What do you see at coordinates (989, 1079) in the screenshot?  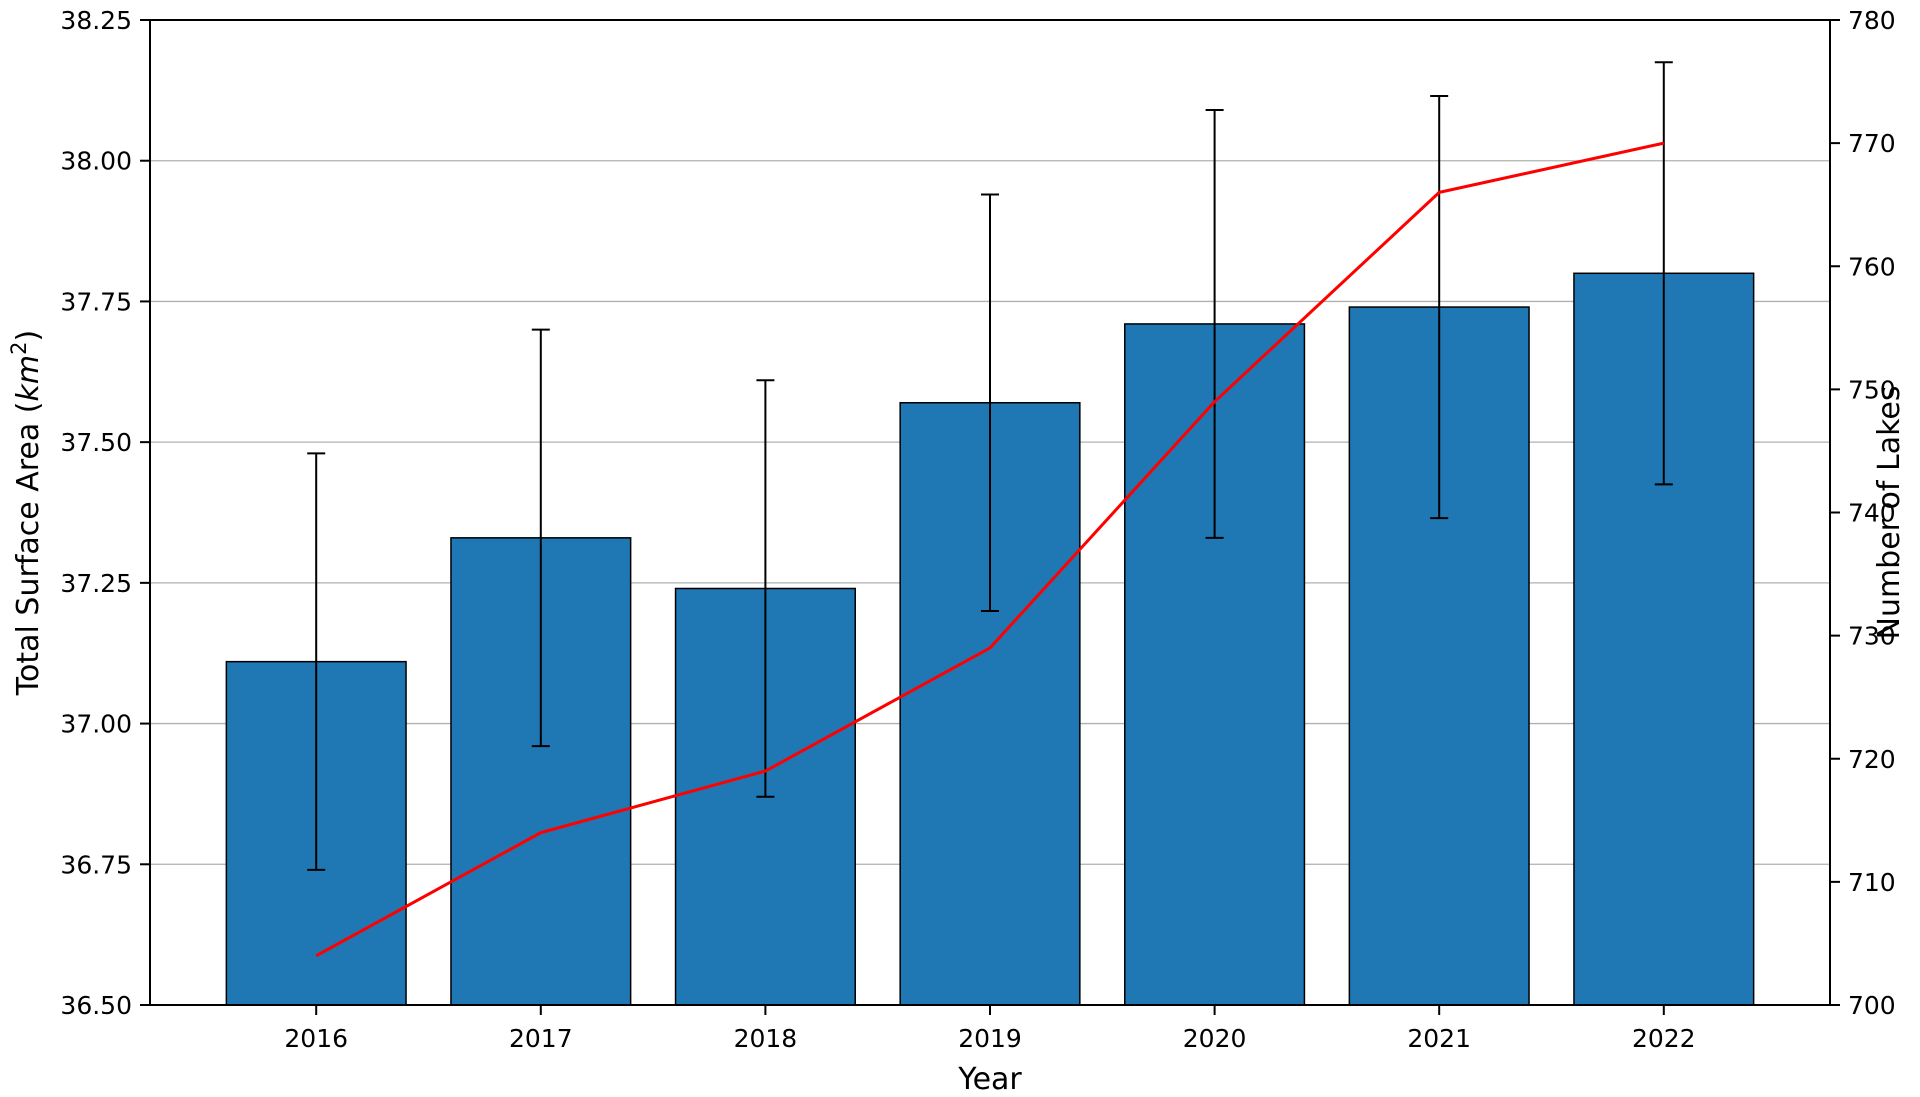 I see `x-axis-label: Year` at bounding box center [989, 1079].